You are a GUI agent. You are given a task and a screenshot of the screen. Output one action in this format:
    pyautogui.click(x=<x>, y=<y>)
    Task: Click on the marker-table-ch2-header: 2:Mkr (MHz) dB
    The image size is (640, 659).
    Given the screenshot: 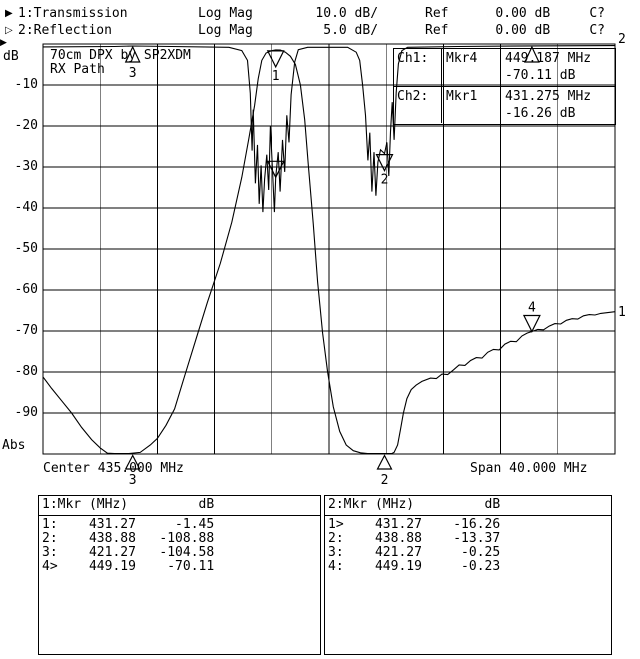 What is the action you would take?
    pyautogui.click(x=468, y=506)
    